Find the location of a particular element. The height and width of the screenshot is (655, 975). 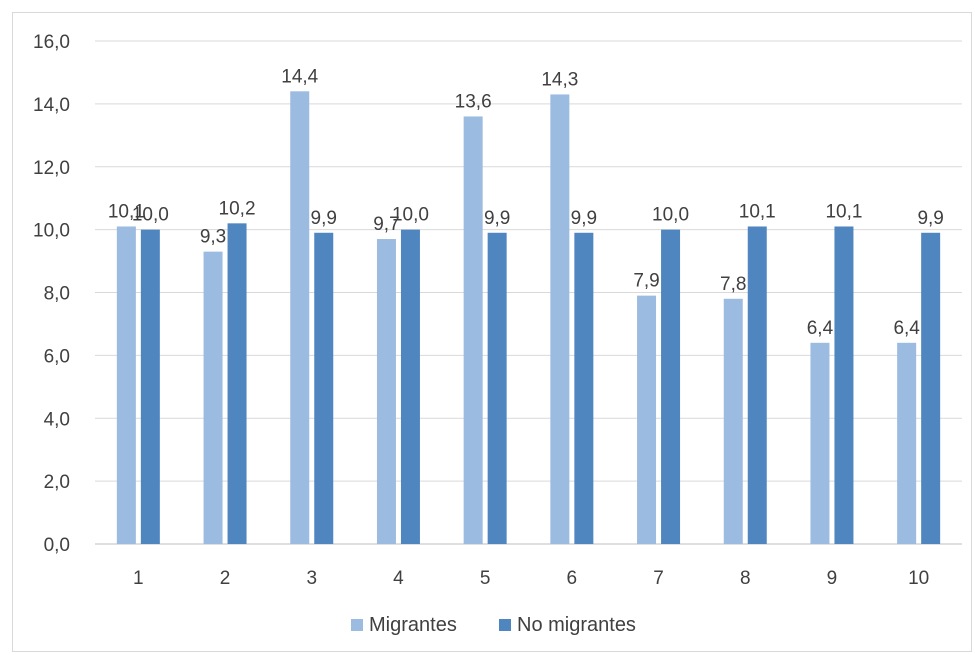

data-label: 7,9 is located at coordinates (646, 281).